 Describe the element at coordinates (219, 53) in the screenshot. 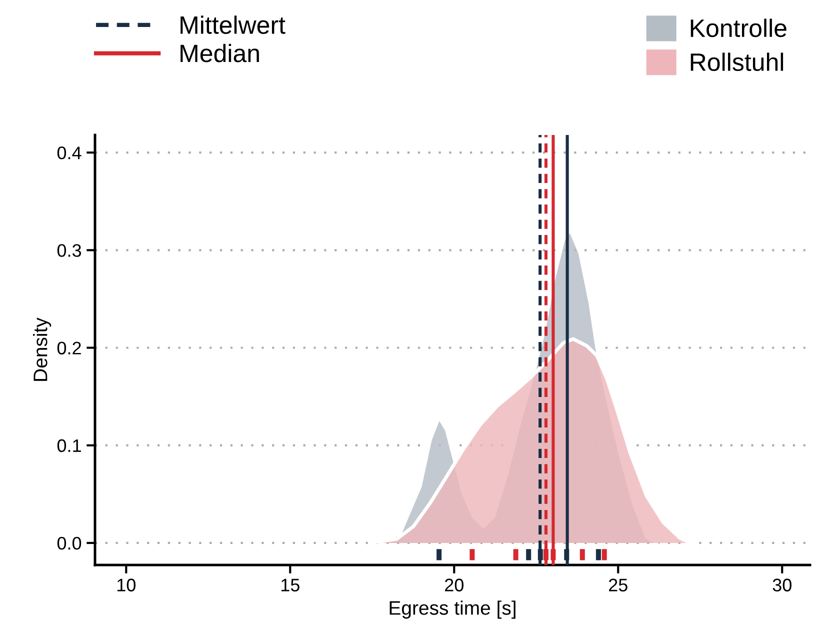

I see `legend-label: Median` at that location.